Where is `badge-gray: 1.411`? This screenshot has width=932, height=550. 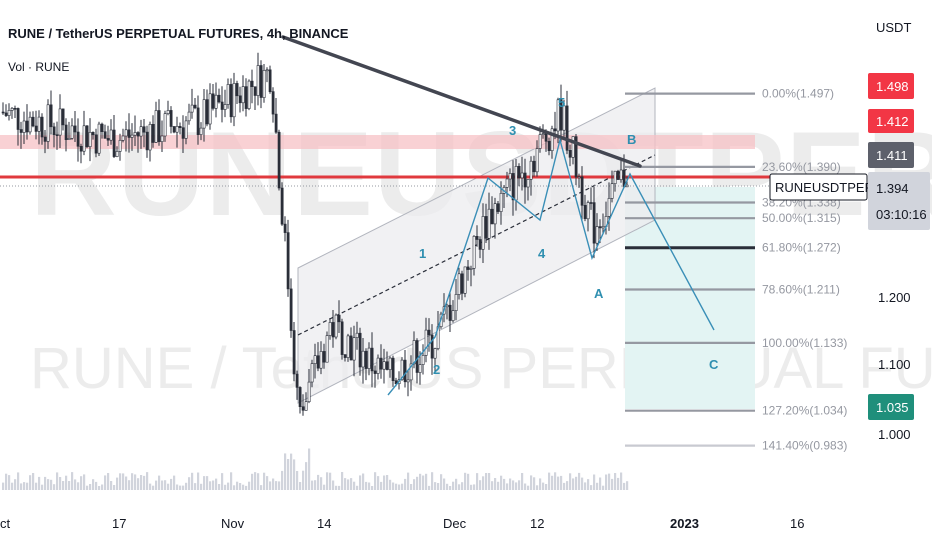 badge-gray: 1.411 is located at coordinates (891, 155).